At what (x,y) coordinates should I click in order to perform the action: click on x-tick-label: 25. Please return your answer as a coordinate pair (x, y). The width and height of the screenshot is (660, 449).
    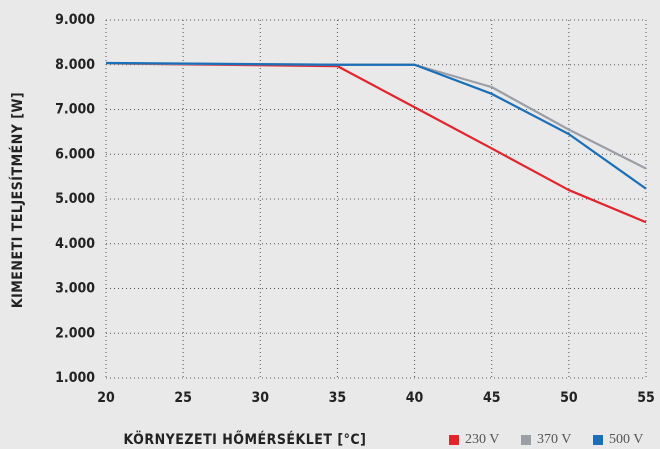
    Looking at the image, I should click on (183, 398).